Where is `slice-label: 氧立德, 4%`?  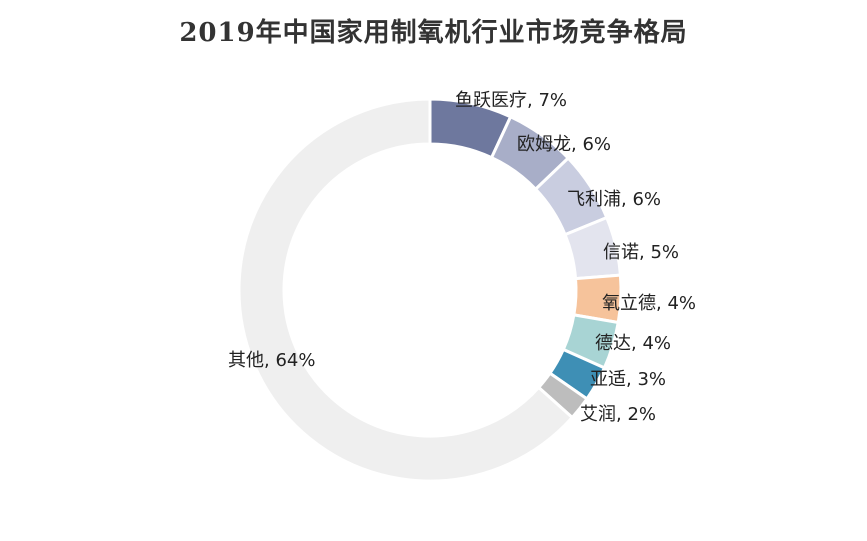 slice-label: 氧立德, 4% is located at coordinates (649, 303).